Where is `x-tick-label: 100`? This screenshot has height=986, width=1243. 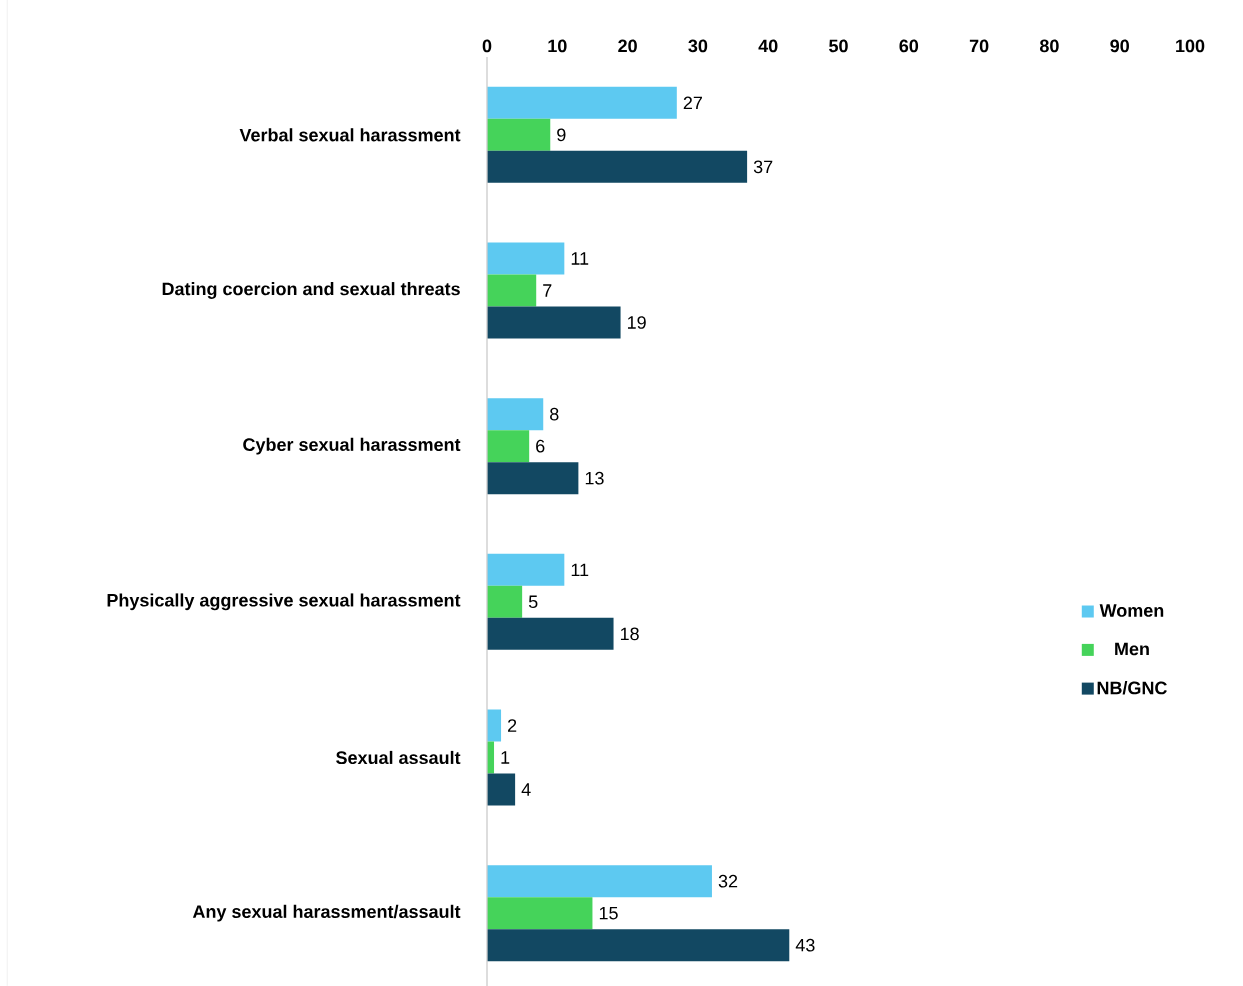 x-tick-label: 100 is located at coordinates (1190, 46).